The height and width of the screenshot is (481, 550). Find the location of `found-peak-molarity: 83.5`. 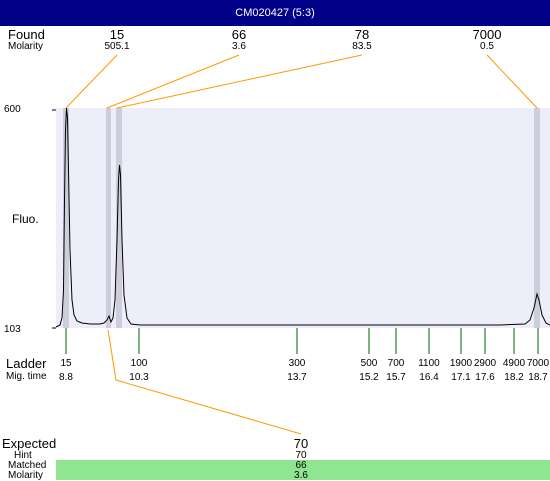

found-peak-molarity: 83.5 is located at coordinates (362, 46).